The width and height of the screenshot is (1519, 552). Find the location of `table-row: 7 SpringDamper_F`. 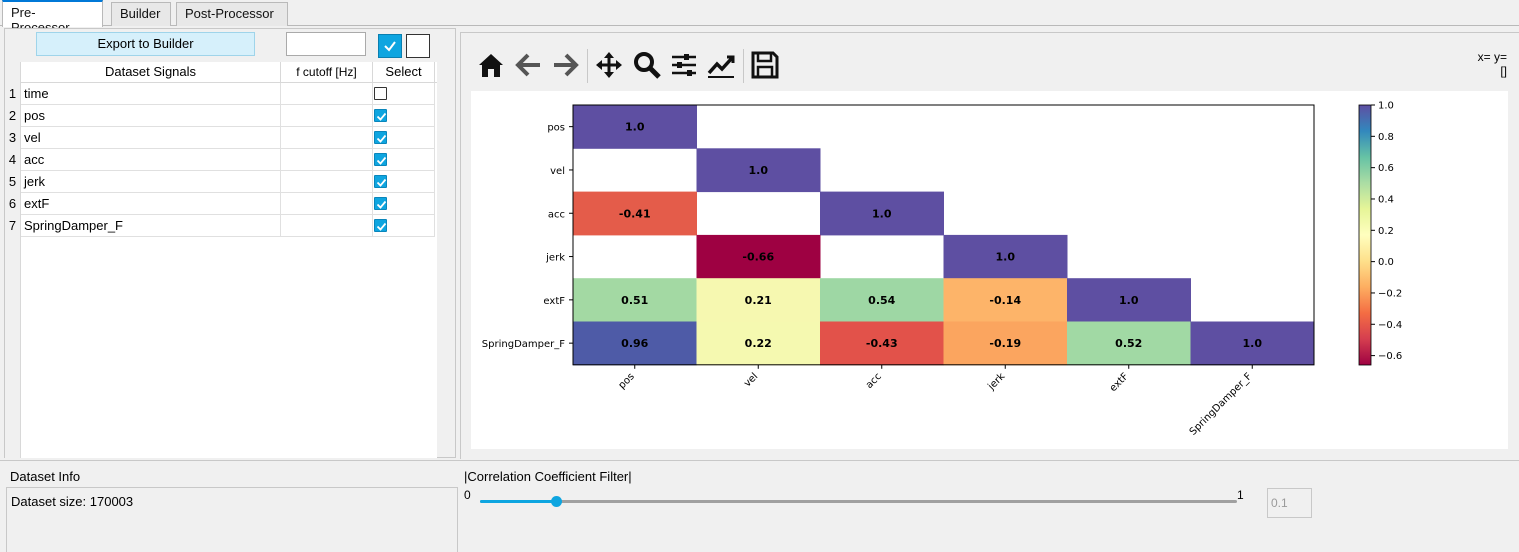

table-row: 7 SpringDamper_F is located at coordinates (220, 226).